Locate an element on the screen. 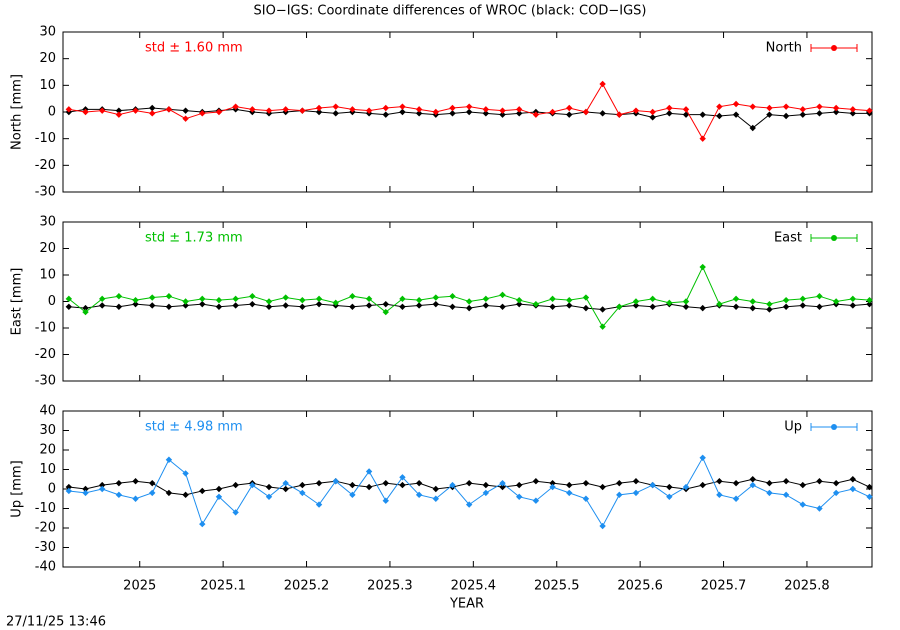 The height and width of the screenshot is (630, 900). y-tick-label: -40 is located at coordinates (45, 567).